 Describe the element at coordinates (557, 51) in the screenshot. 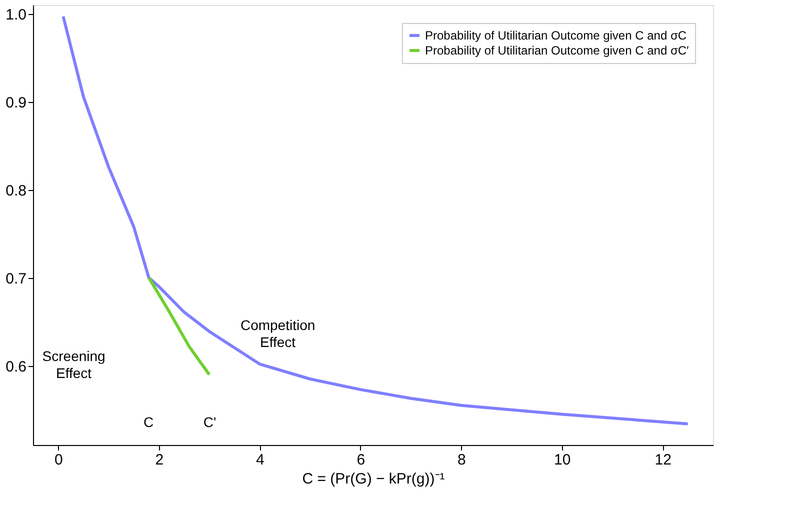

I see `legend-label: Probability of Utilitarian Outcome given C and σC′` at that location.